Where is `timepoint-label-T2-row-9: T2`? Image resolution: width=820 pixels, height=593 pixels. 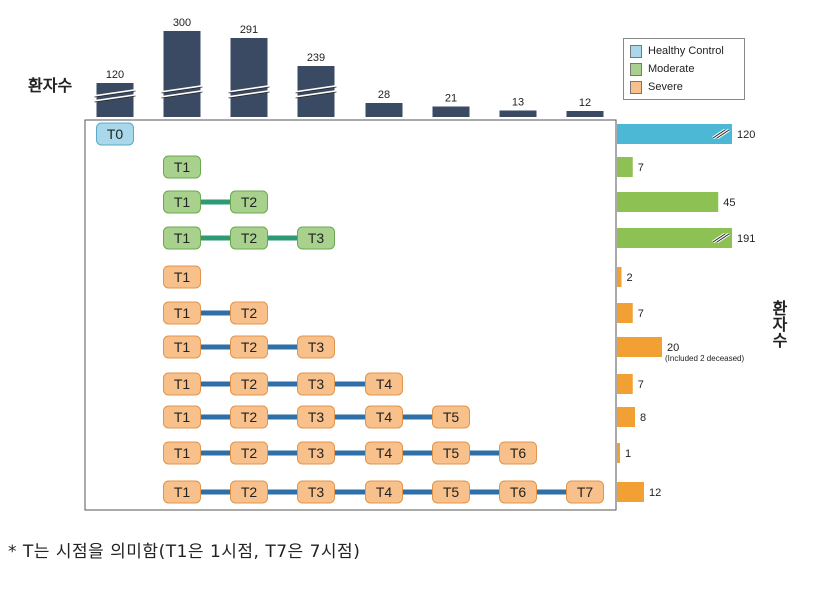
timepoint-label-T2-row-9: T2 is located at coordinates (249, 453).